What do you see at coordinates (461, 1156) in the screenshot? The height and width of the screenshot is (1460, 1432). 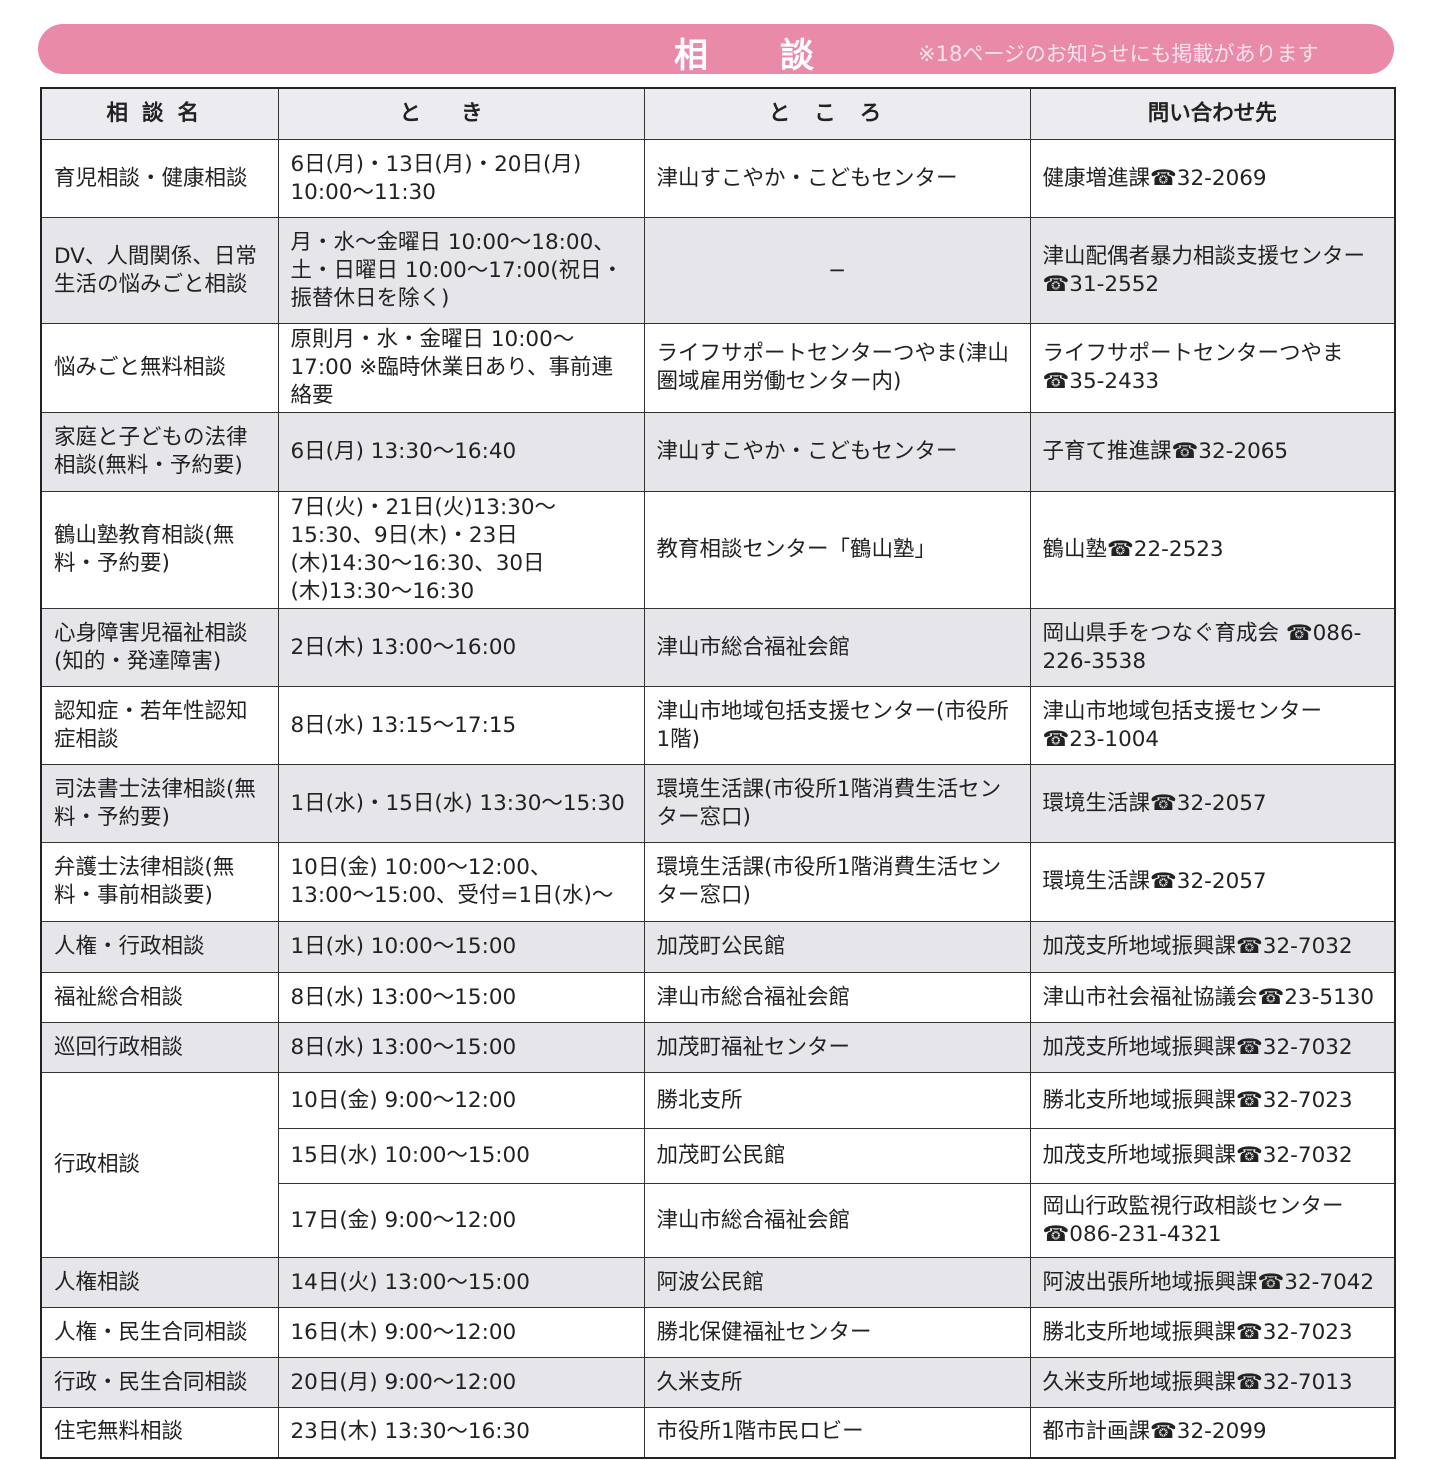 I see `consultation-when: 15日(水) 10:00〜15:00` at bounding box center [461, 1156].